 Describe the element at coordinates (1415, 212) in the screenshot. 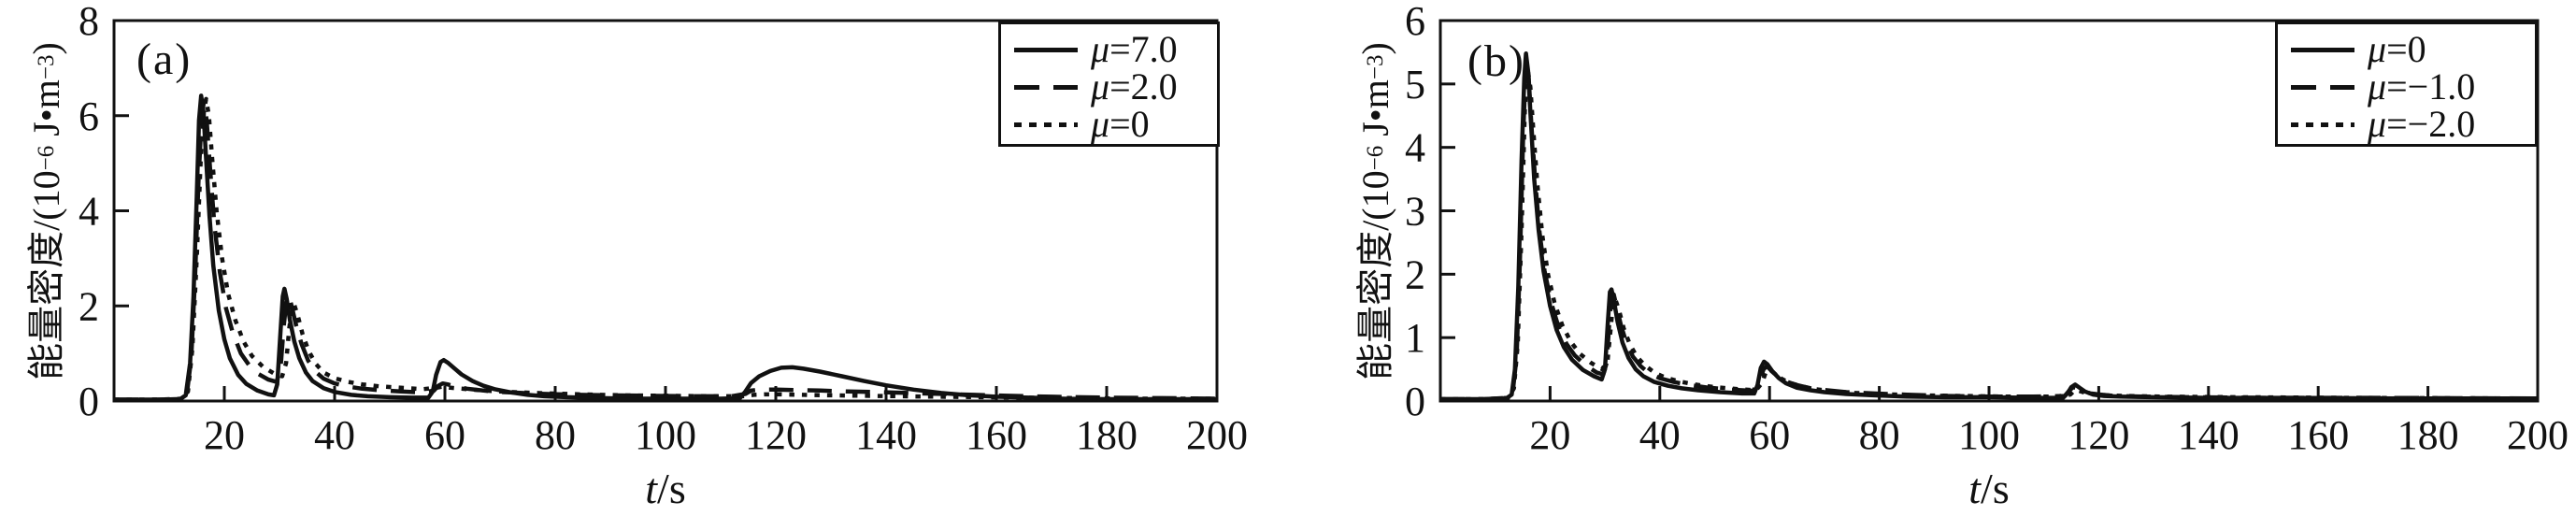

I see `y-tick-label: 3` at that location.